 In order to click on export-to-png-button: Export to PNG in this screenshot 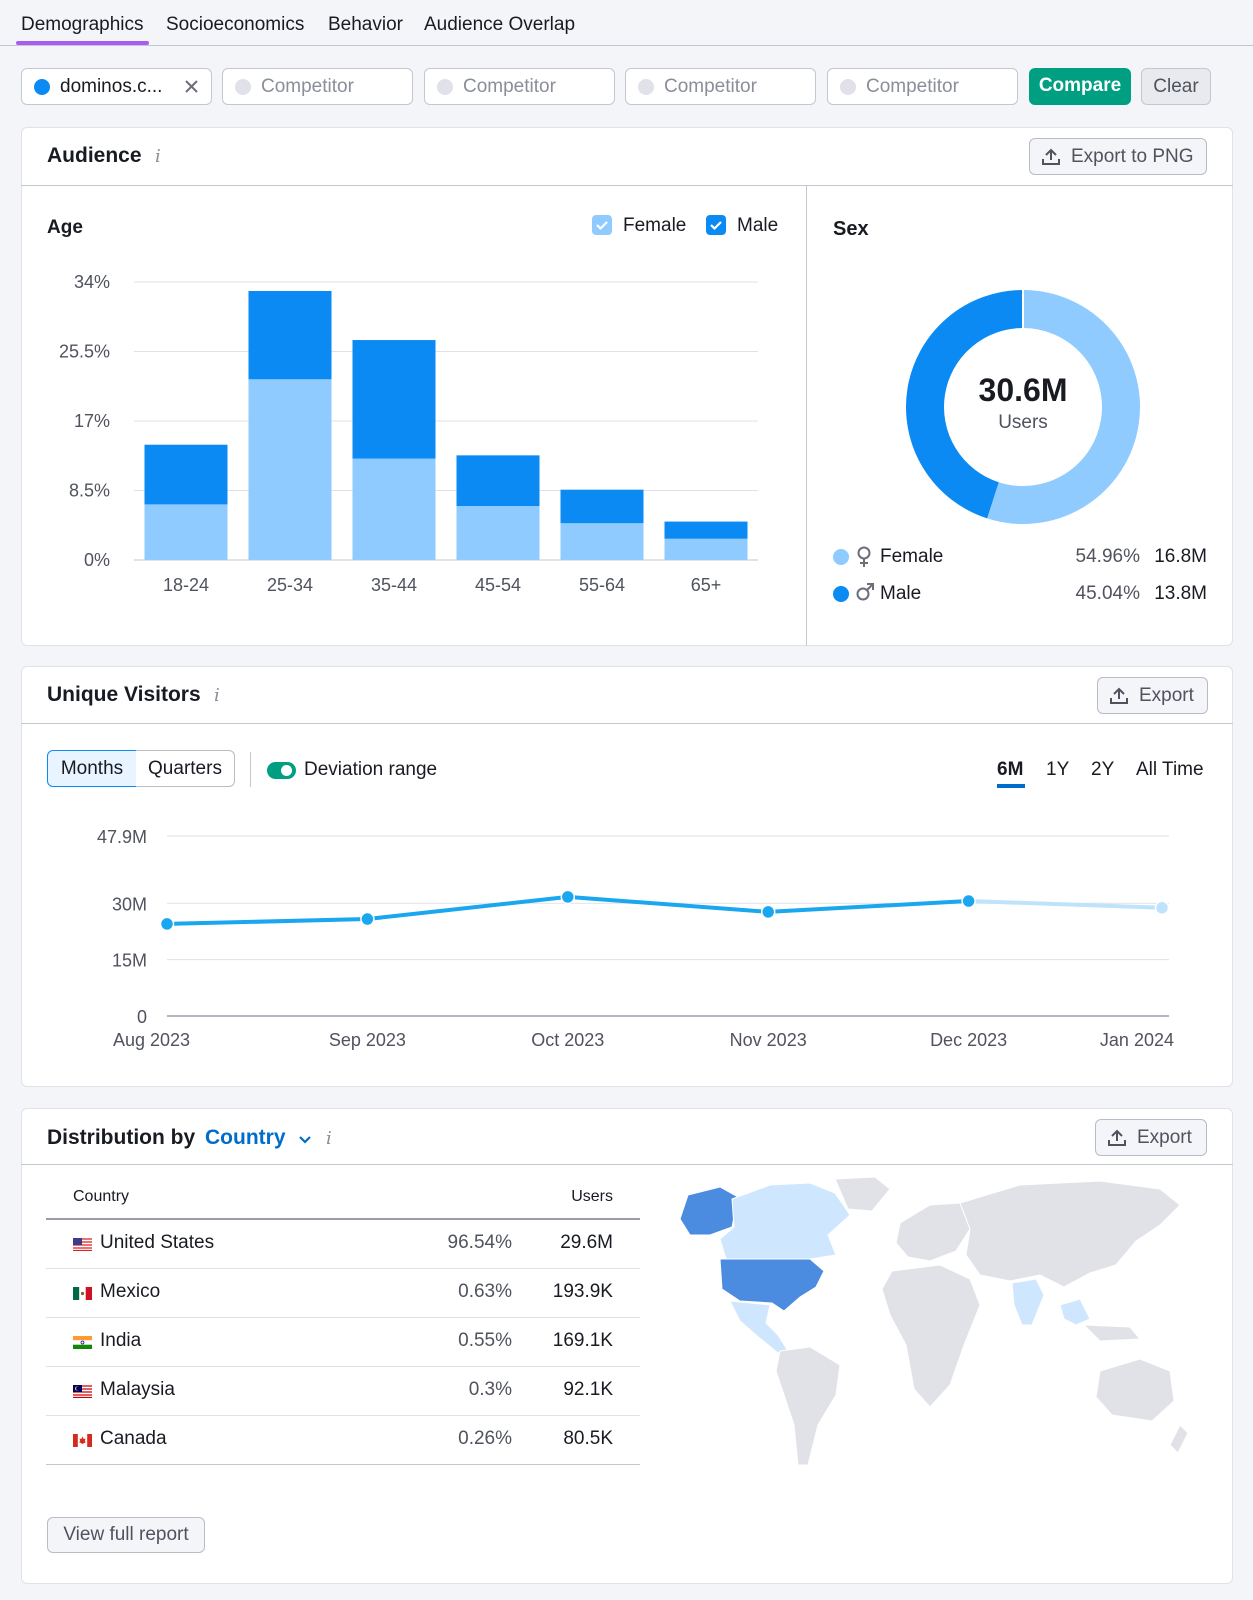, I will do `click(1118, 156)`.